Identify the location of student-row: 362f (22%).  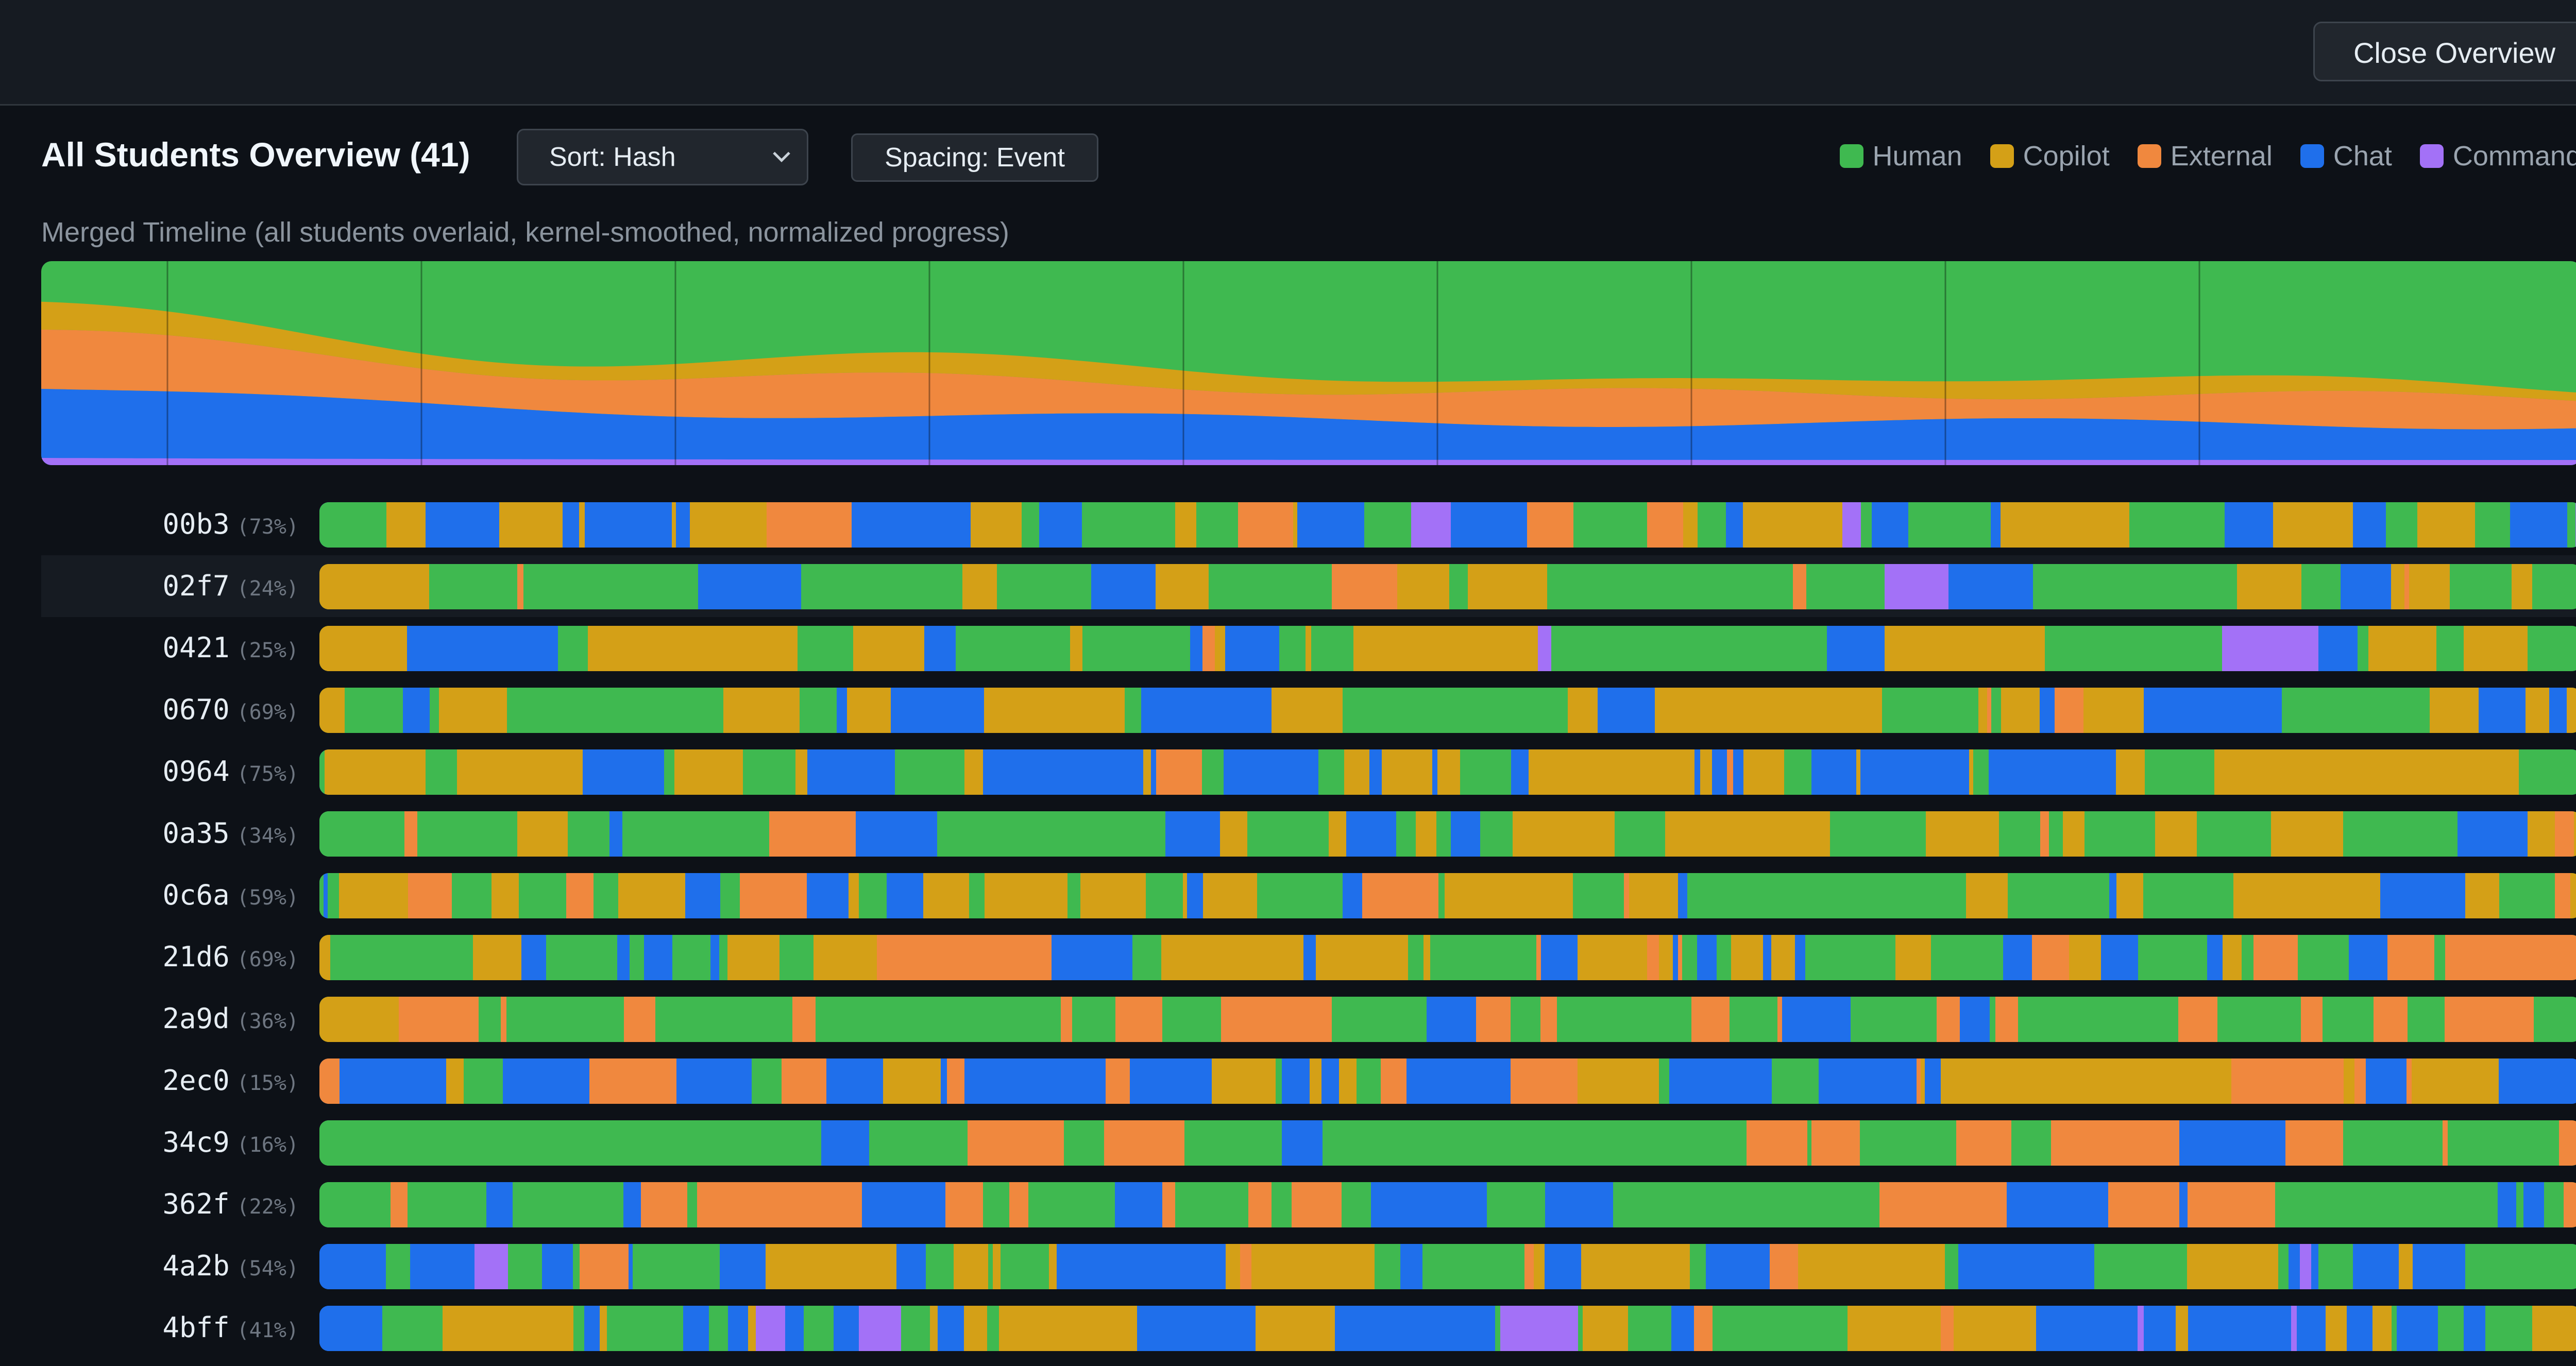
(1308, 1204).